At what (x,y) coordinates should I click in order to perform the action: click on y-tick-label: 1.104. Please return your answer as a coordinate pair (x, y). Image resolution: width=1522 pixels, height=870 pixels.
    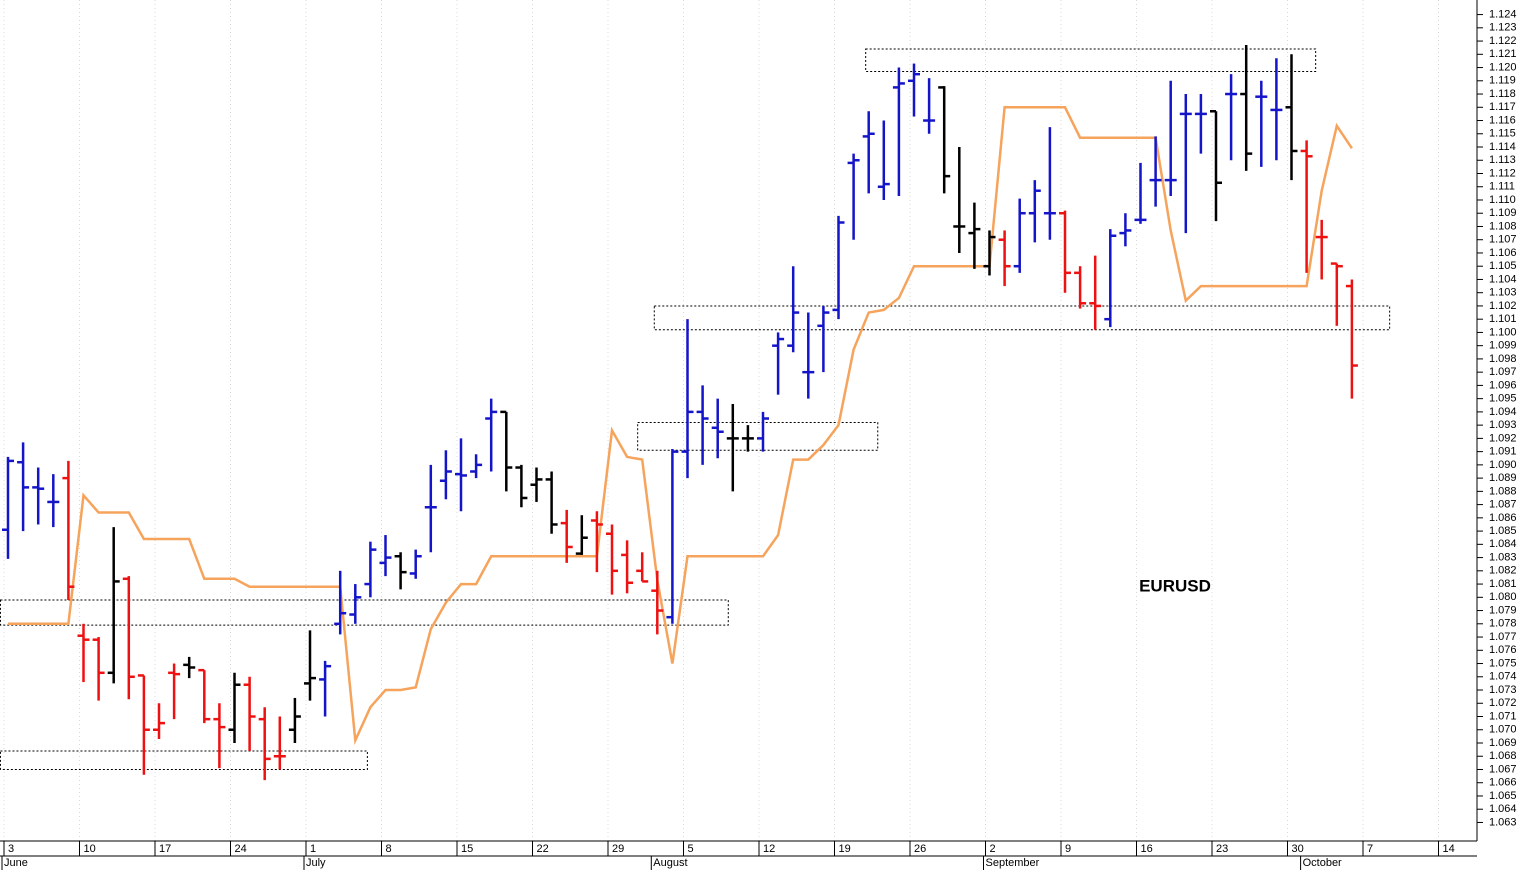
    Looking at the image, I should click on (1503, 279).